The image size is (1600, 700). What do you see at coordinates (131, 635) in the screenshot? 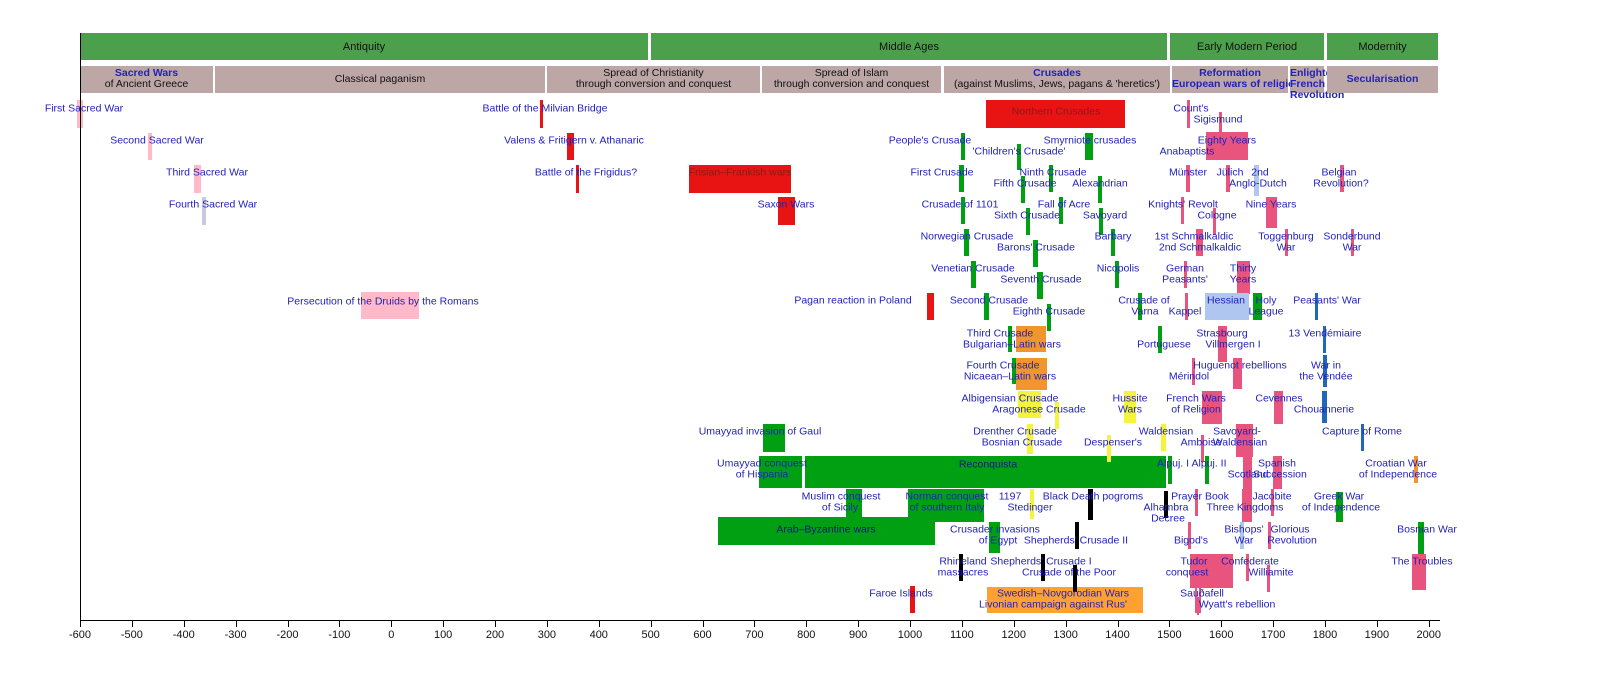
I see `axis-year-label: -500` at bounding box center [131, 635].